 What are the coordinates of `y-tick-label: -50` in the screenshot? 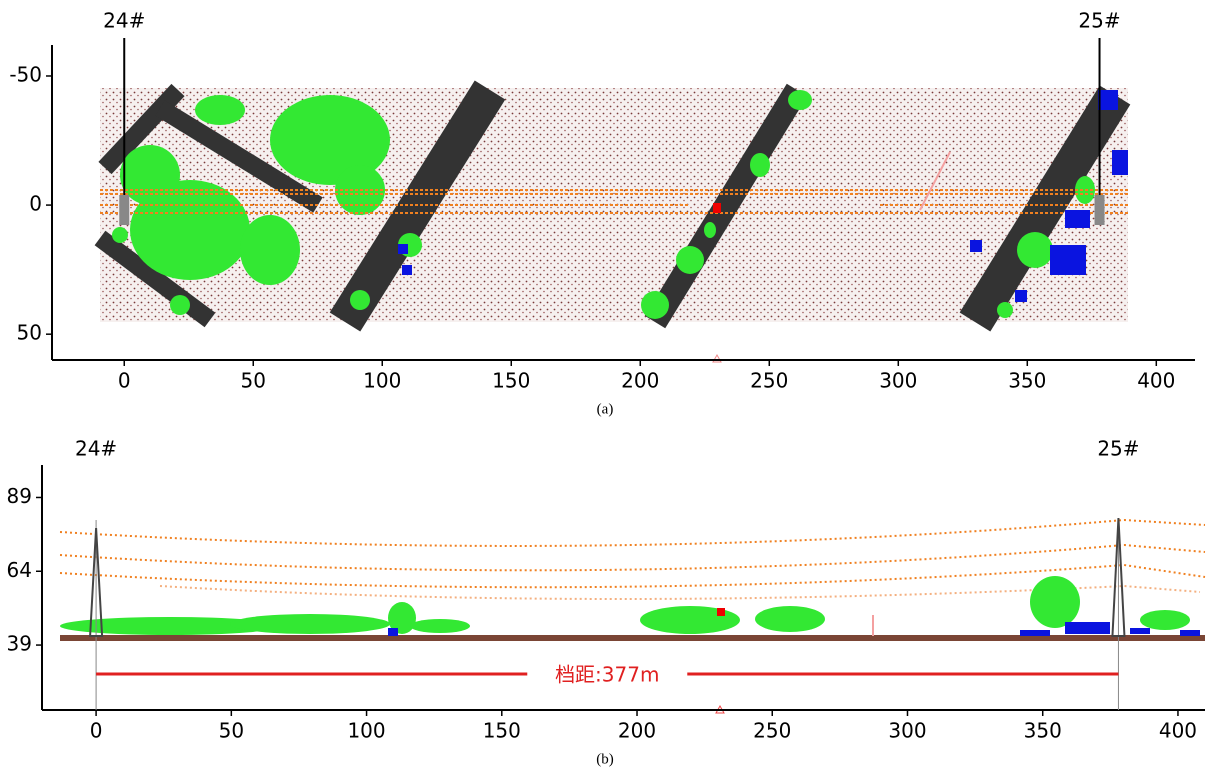 It's located at (25, 74).